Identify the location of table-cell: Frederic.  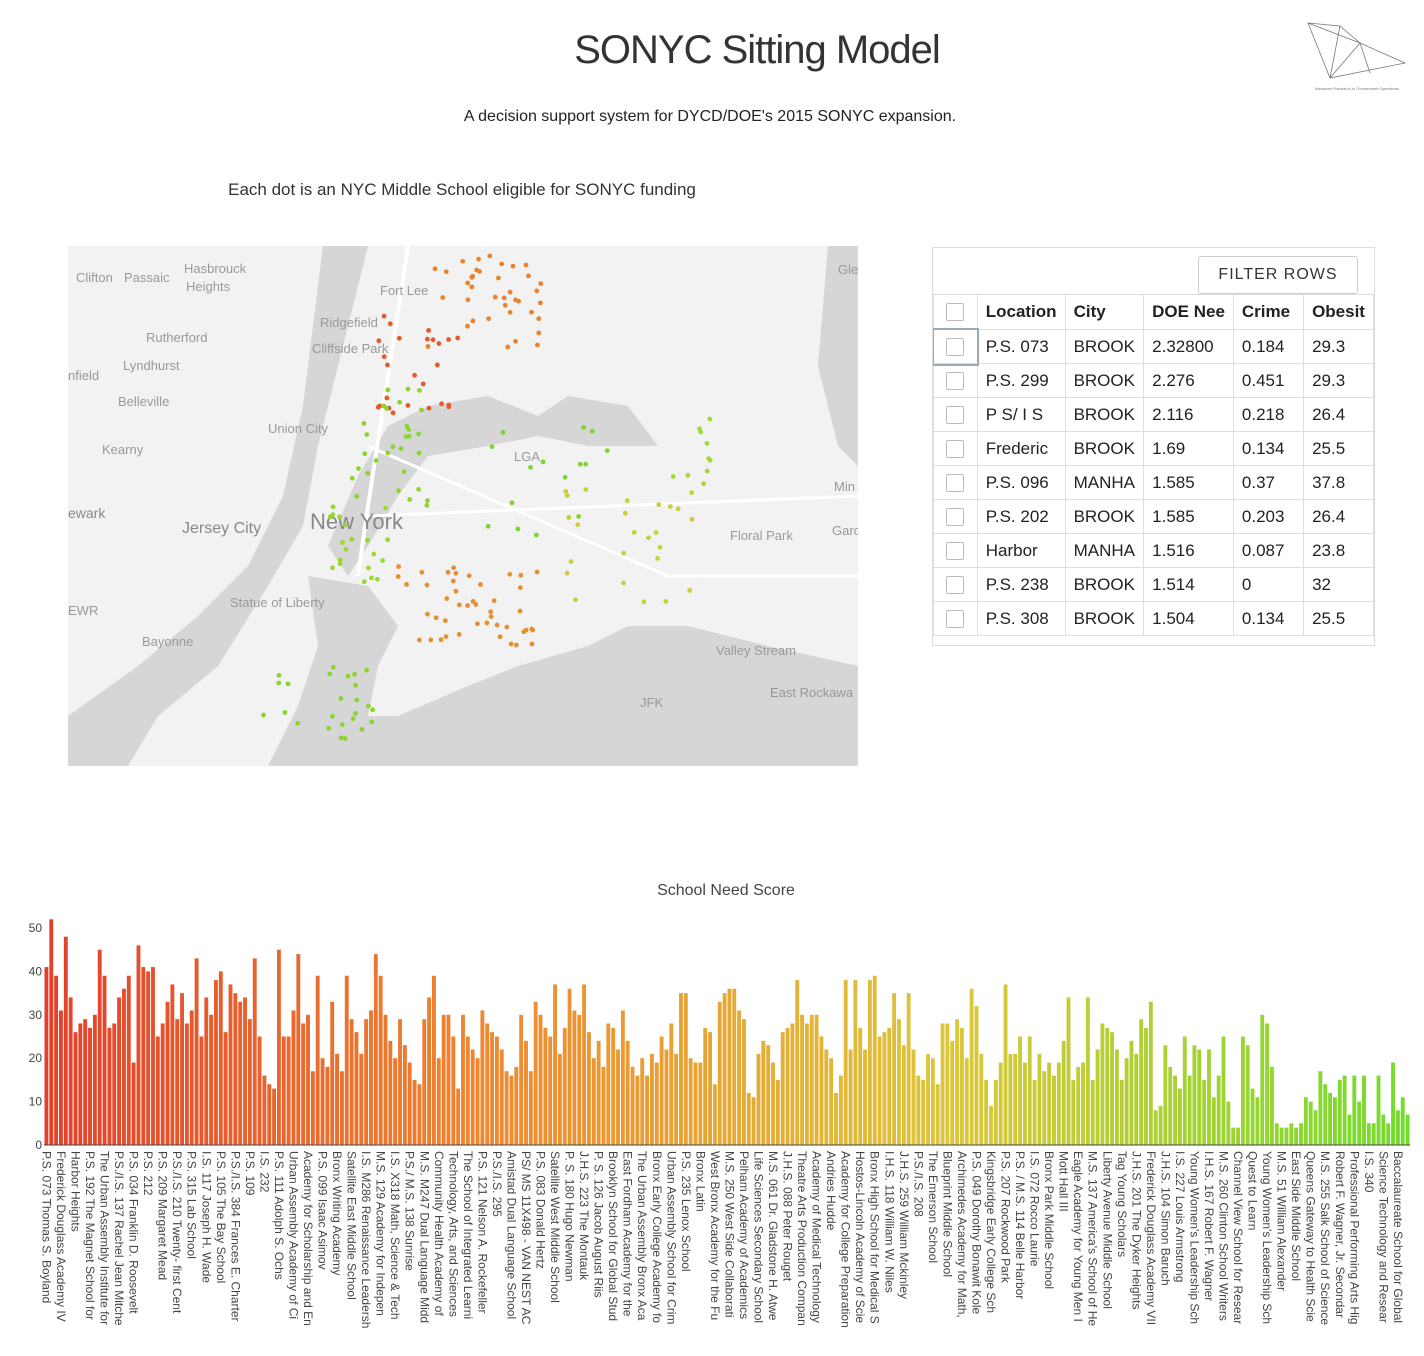
(1021, 448).